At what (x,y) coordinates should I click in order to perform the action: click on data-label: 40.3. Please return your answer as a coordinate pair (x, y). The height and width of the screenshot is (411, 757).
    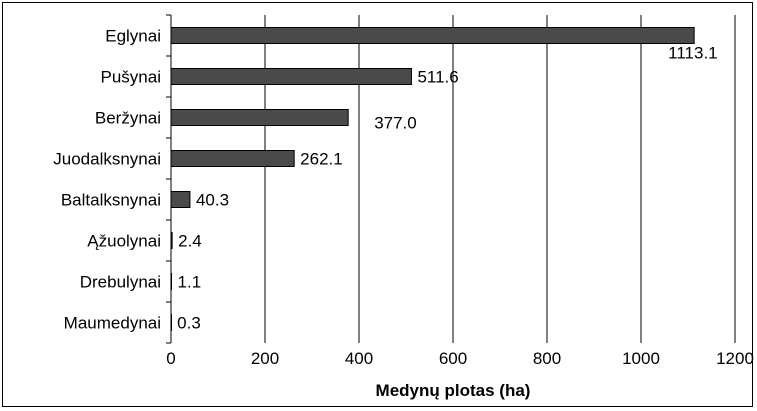
    Looking at the image, I should click on (212, 200).